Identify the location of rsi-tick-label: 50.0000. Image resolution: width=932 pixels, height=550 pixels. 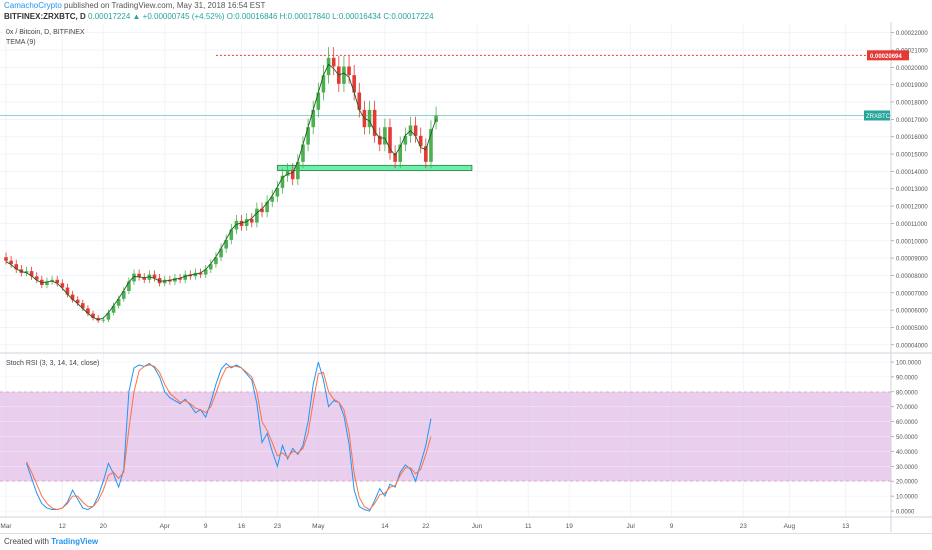
(907, 438).